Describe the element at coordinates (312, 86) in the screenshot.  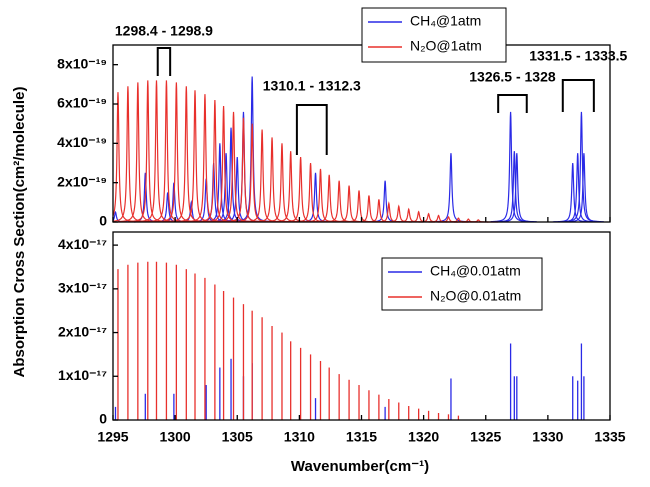
I see `annotation: 1310.1 - 1312.3` at that location.